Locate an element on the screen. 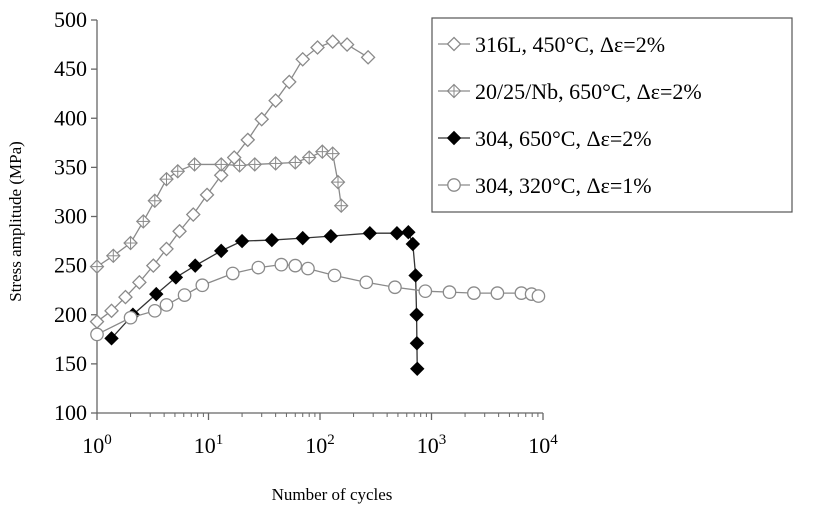  y-tick-label: 350 is located at coordinates (70, 166).